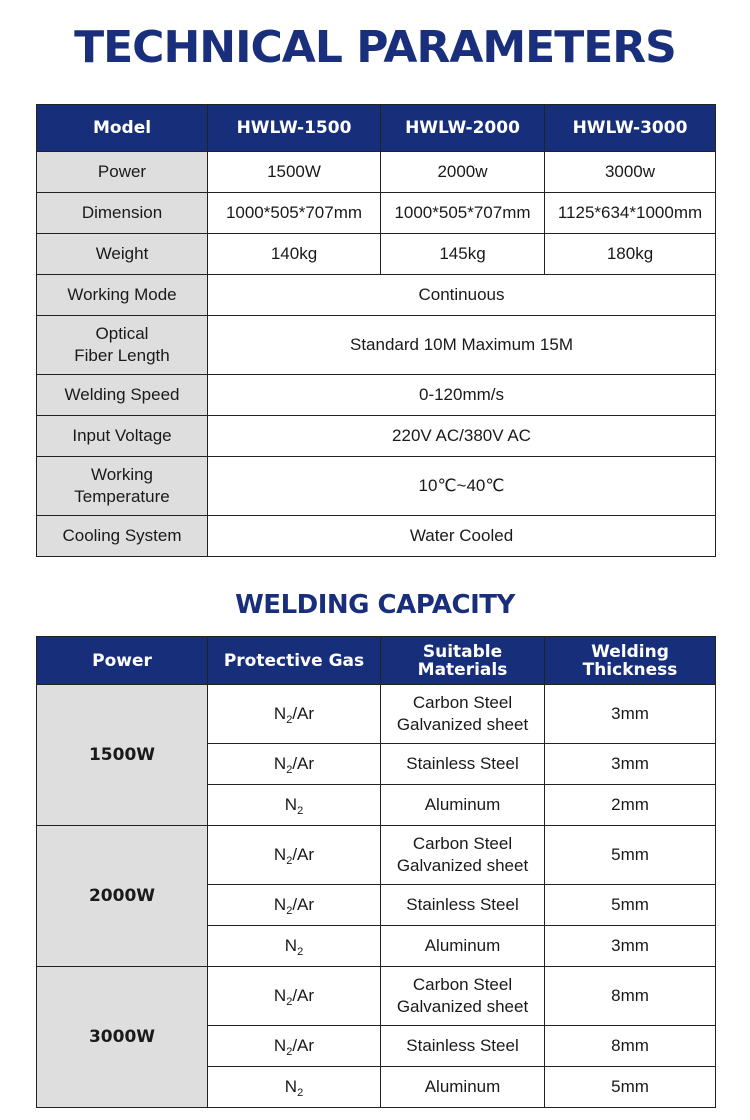  Describe the element at coordinates (122, 536) in the screenshot. I see `row-label: Cooling System` at that location.